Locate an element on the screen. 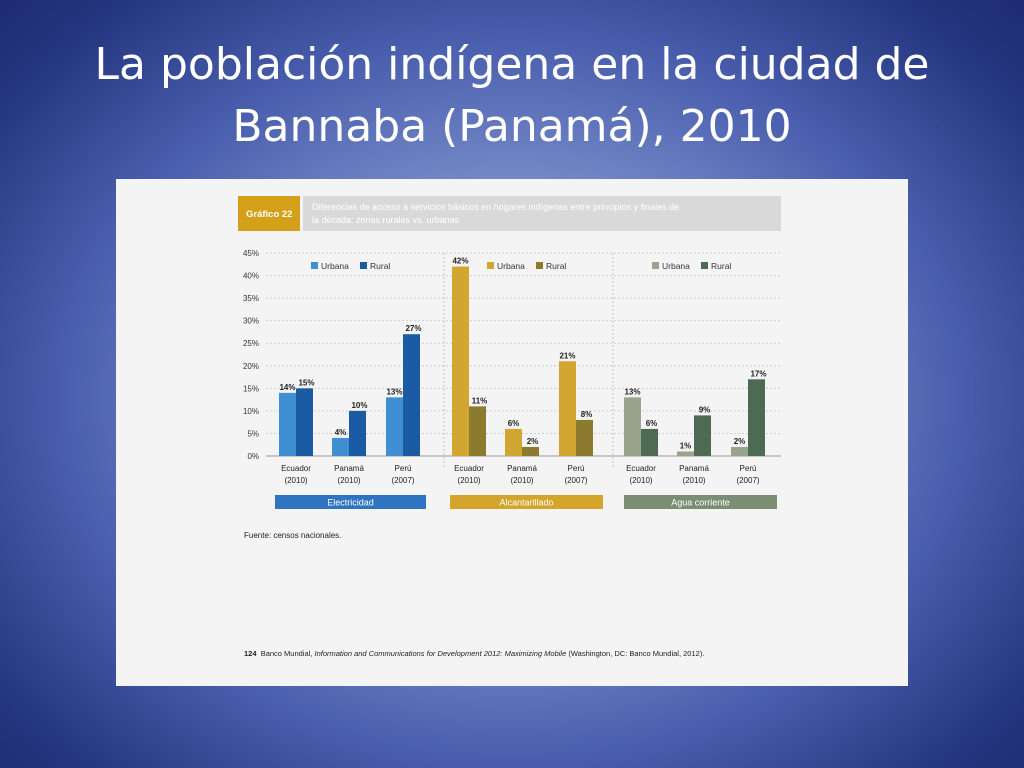  data-label-rural: 10% is located at coordinates (359, 405).